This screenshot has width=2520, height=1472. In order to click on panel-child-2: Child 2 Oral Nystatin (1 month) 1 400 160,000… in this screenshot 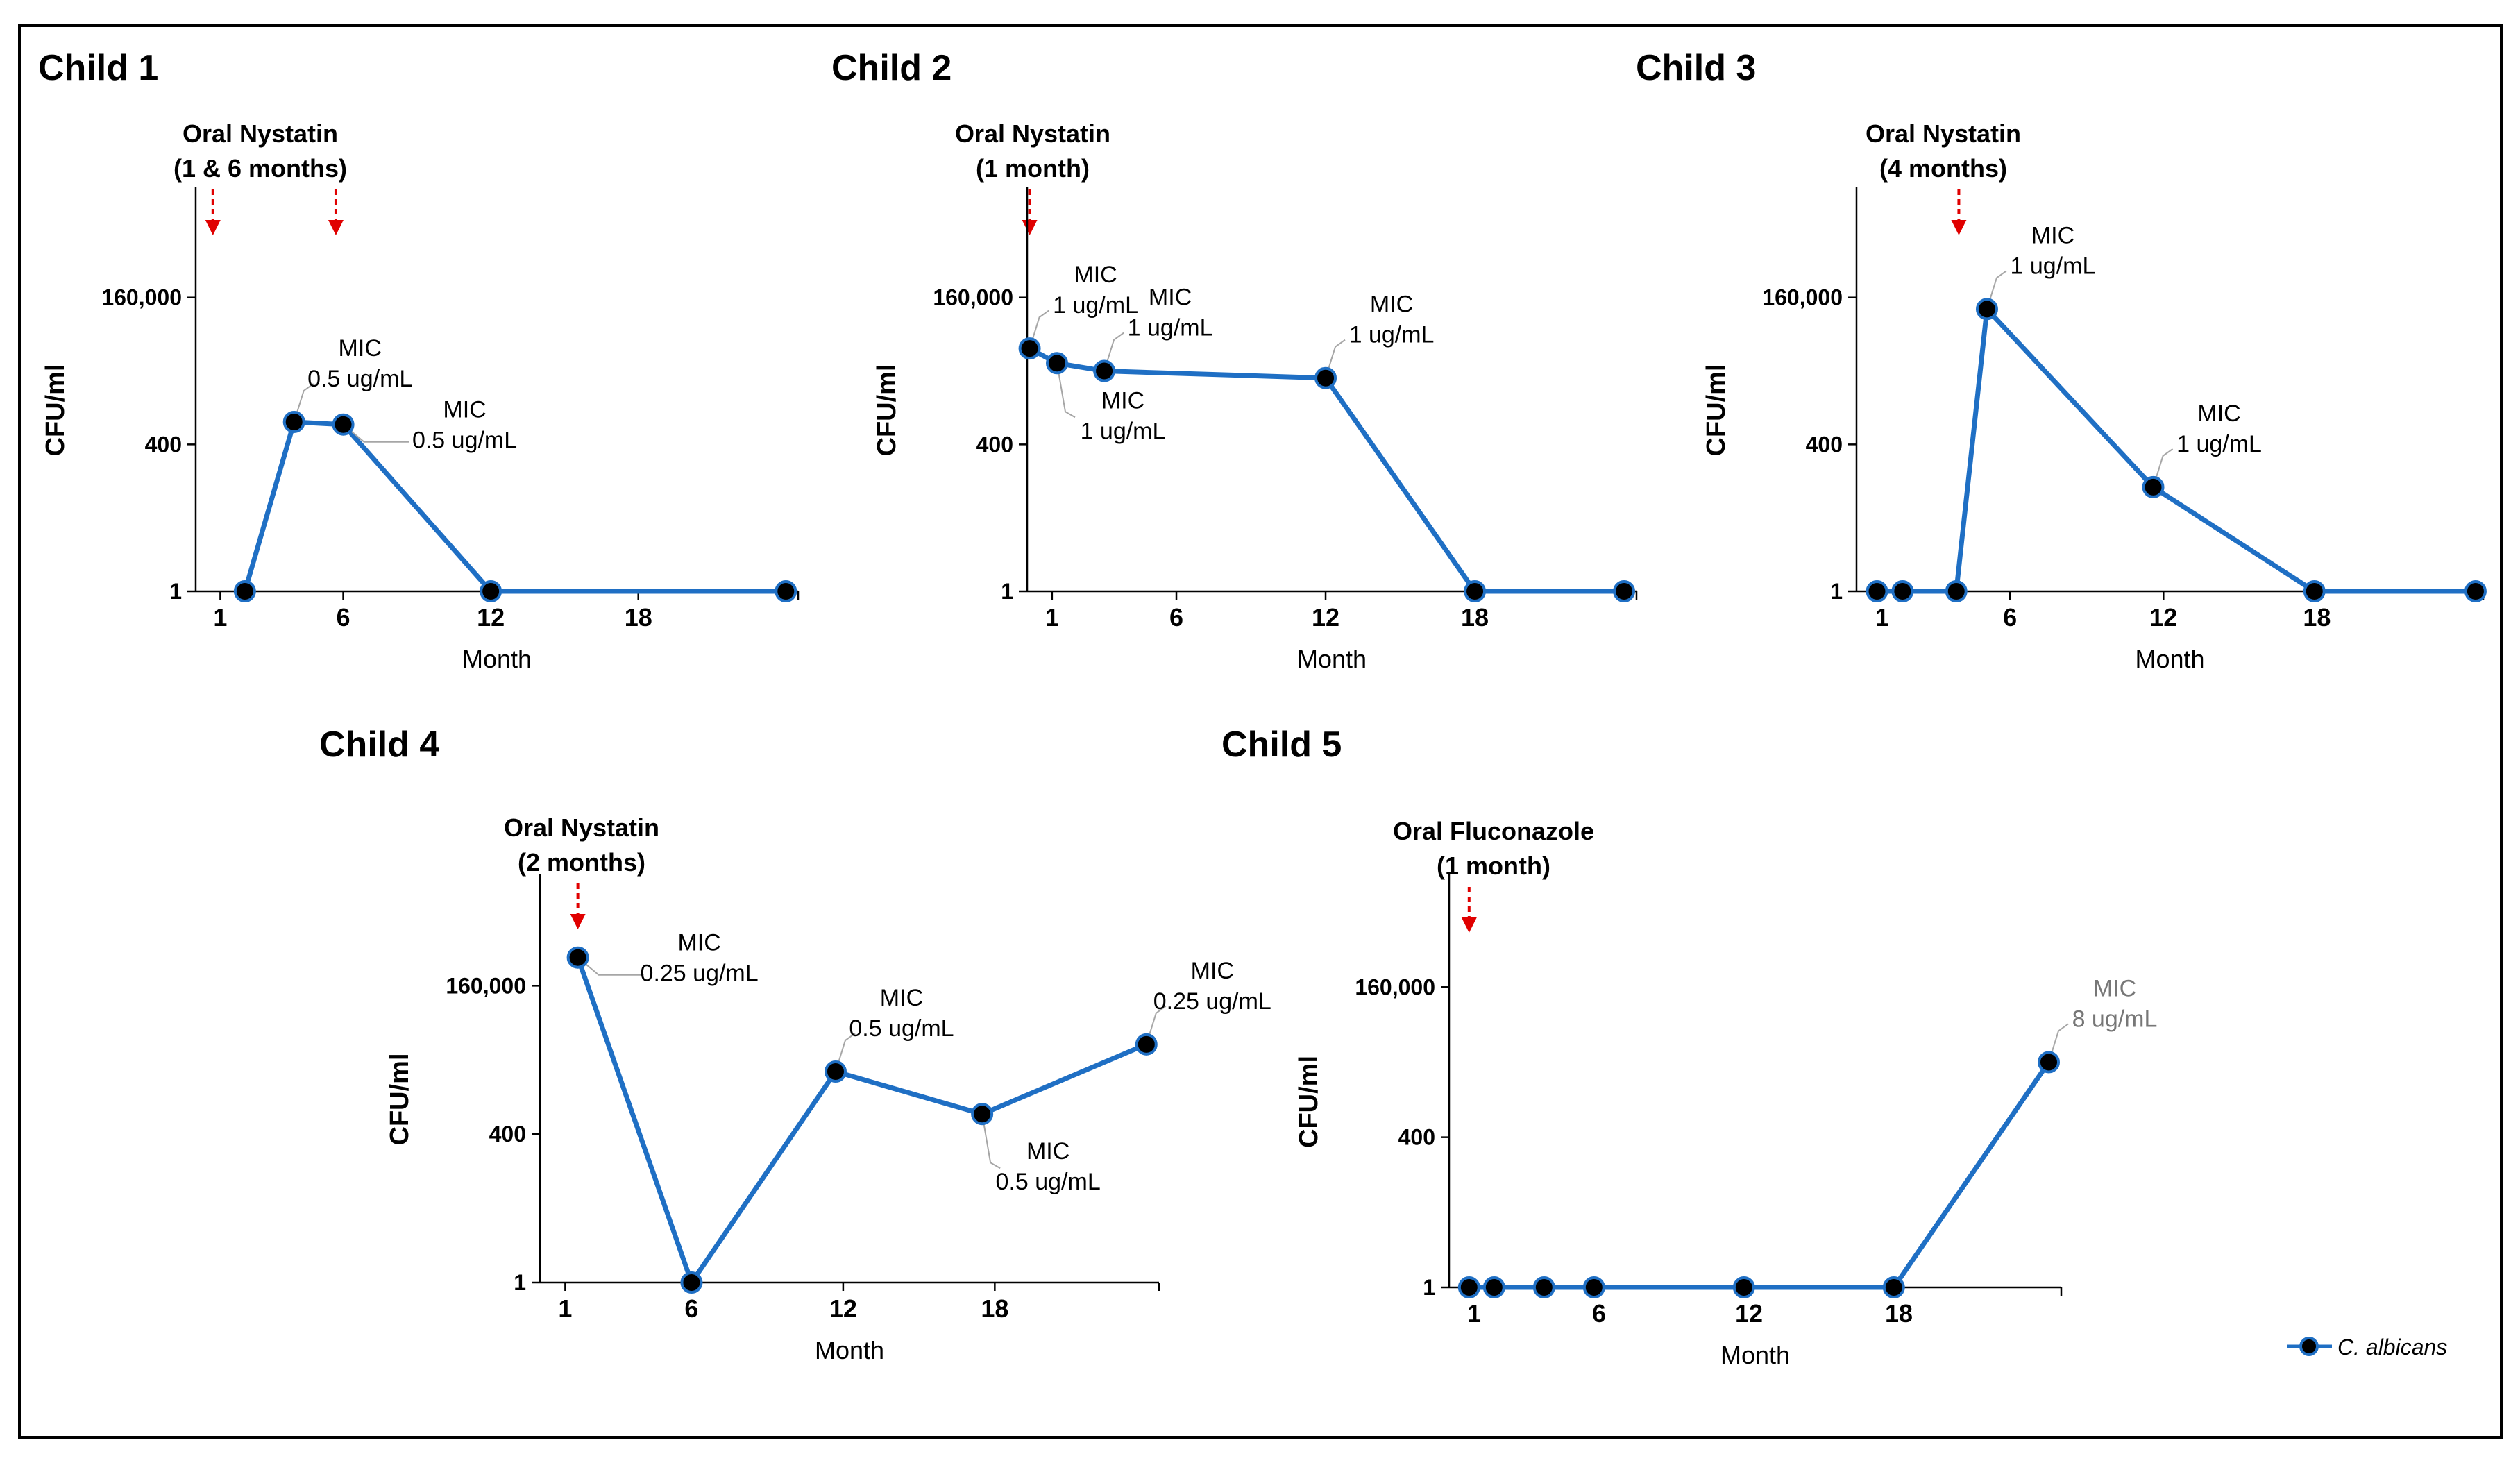, I will do `click(1234, 360)`.